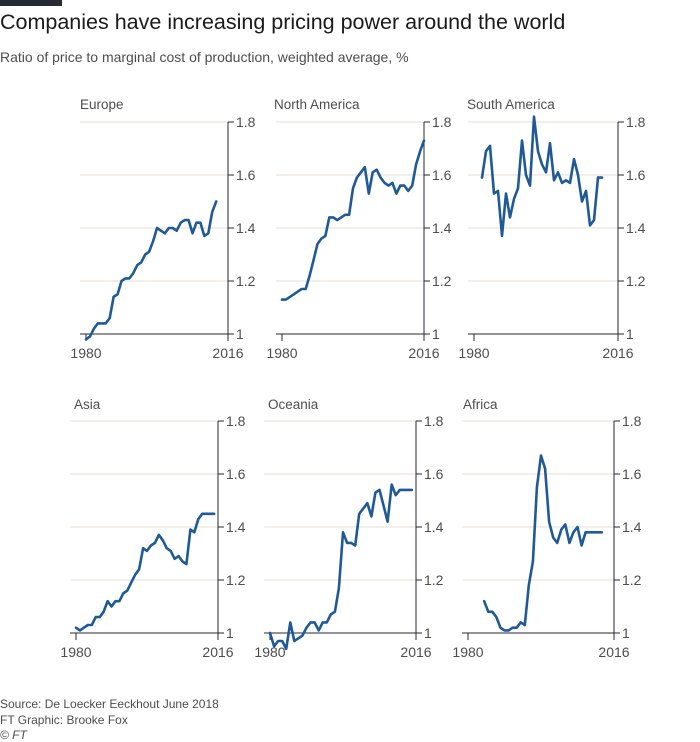 The height and width of the screenshot is (742, 700). What do you see at coordinates (317, 104) in the screenshot?
I see `panel-2-title: North America` at bounding box center [317, 104].